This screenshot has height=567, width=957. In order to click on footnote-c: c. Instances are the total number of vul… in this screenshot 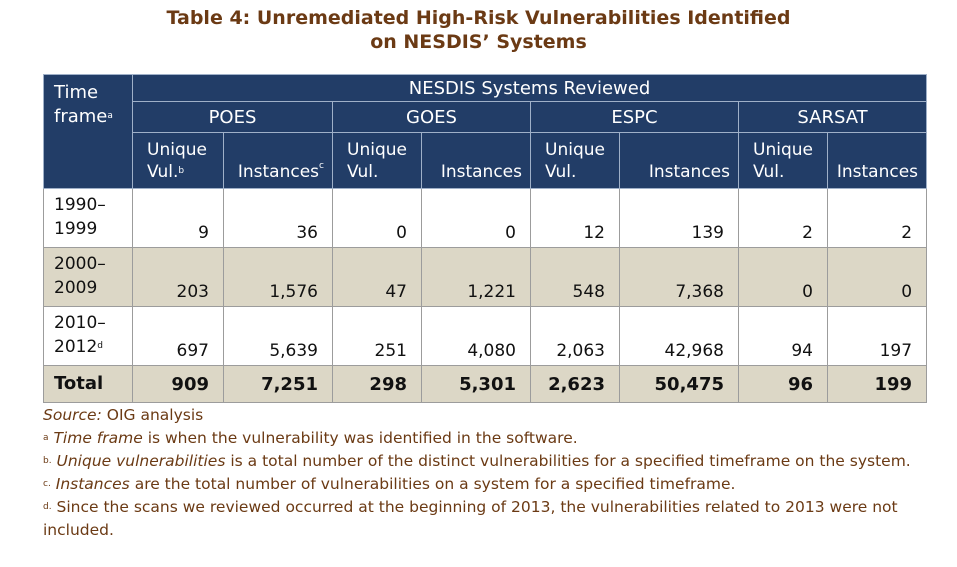, I will do `click(483, 484)`.